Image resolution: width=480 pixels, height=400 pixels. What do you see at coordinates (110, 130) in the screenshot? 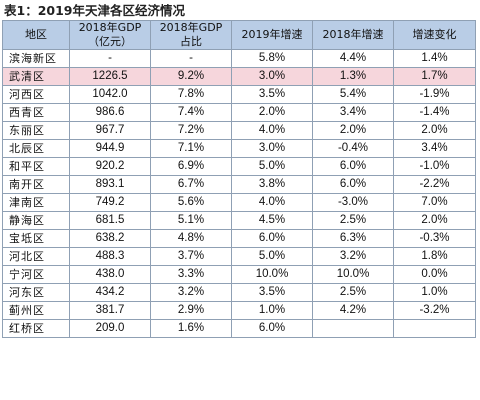
I see `cell-gdp: 967.7` at bounding box center [110, 130].